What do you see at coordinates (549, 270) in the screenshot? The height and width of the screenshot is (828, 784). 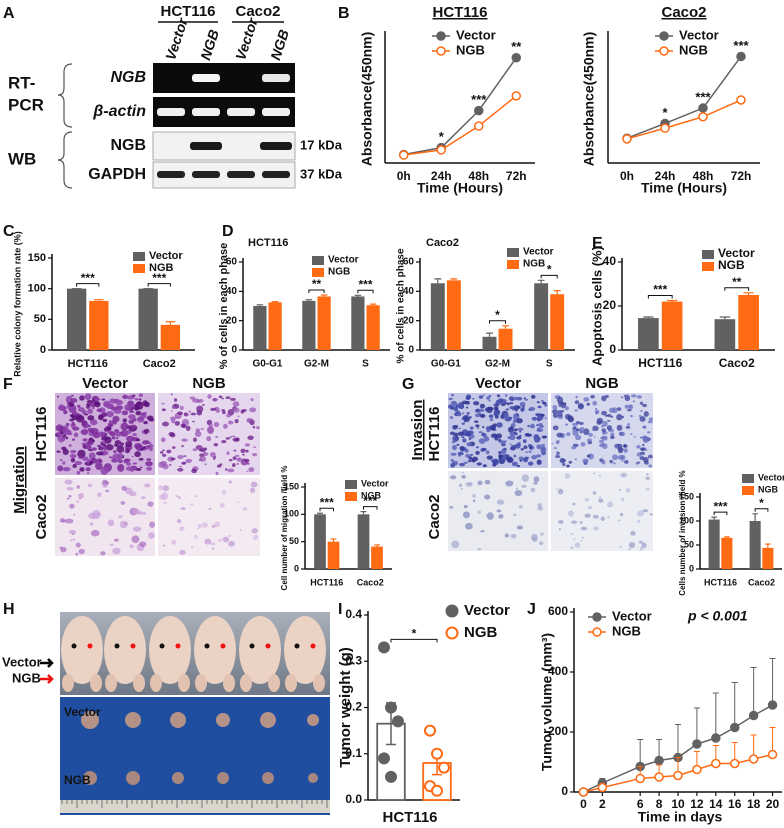 I see `significance-label: *` at bounding box center [549, 270].